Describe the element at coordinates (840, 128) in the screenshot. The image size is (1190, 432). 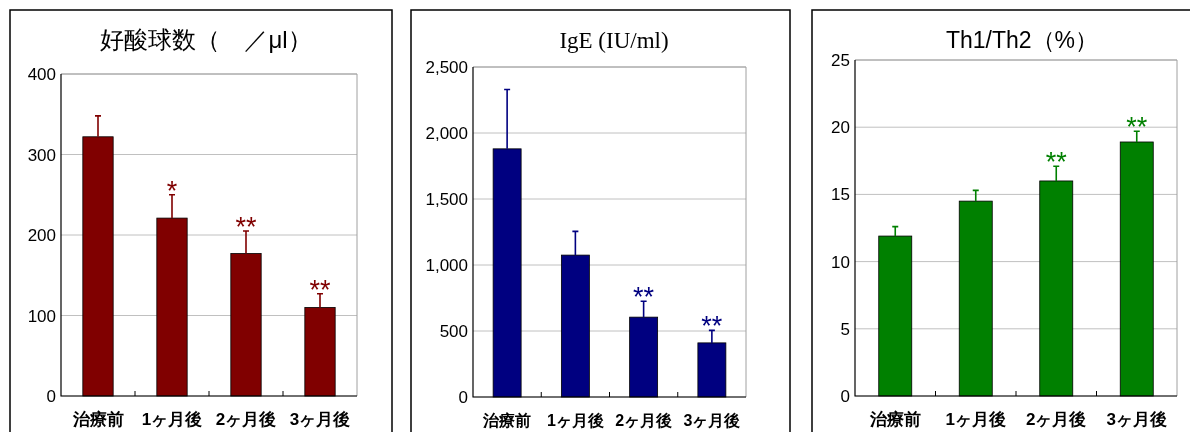
I see `y-tick-label: 20` at that location.